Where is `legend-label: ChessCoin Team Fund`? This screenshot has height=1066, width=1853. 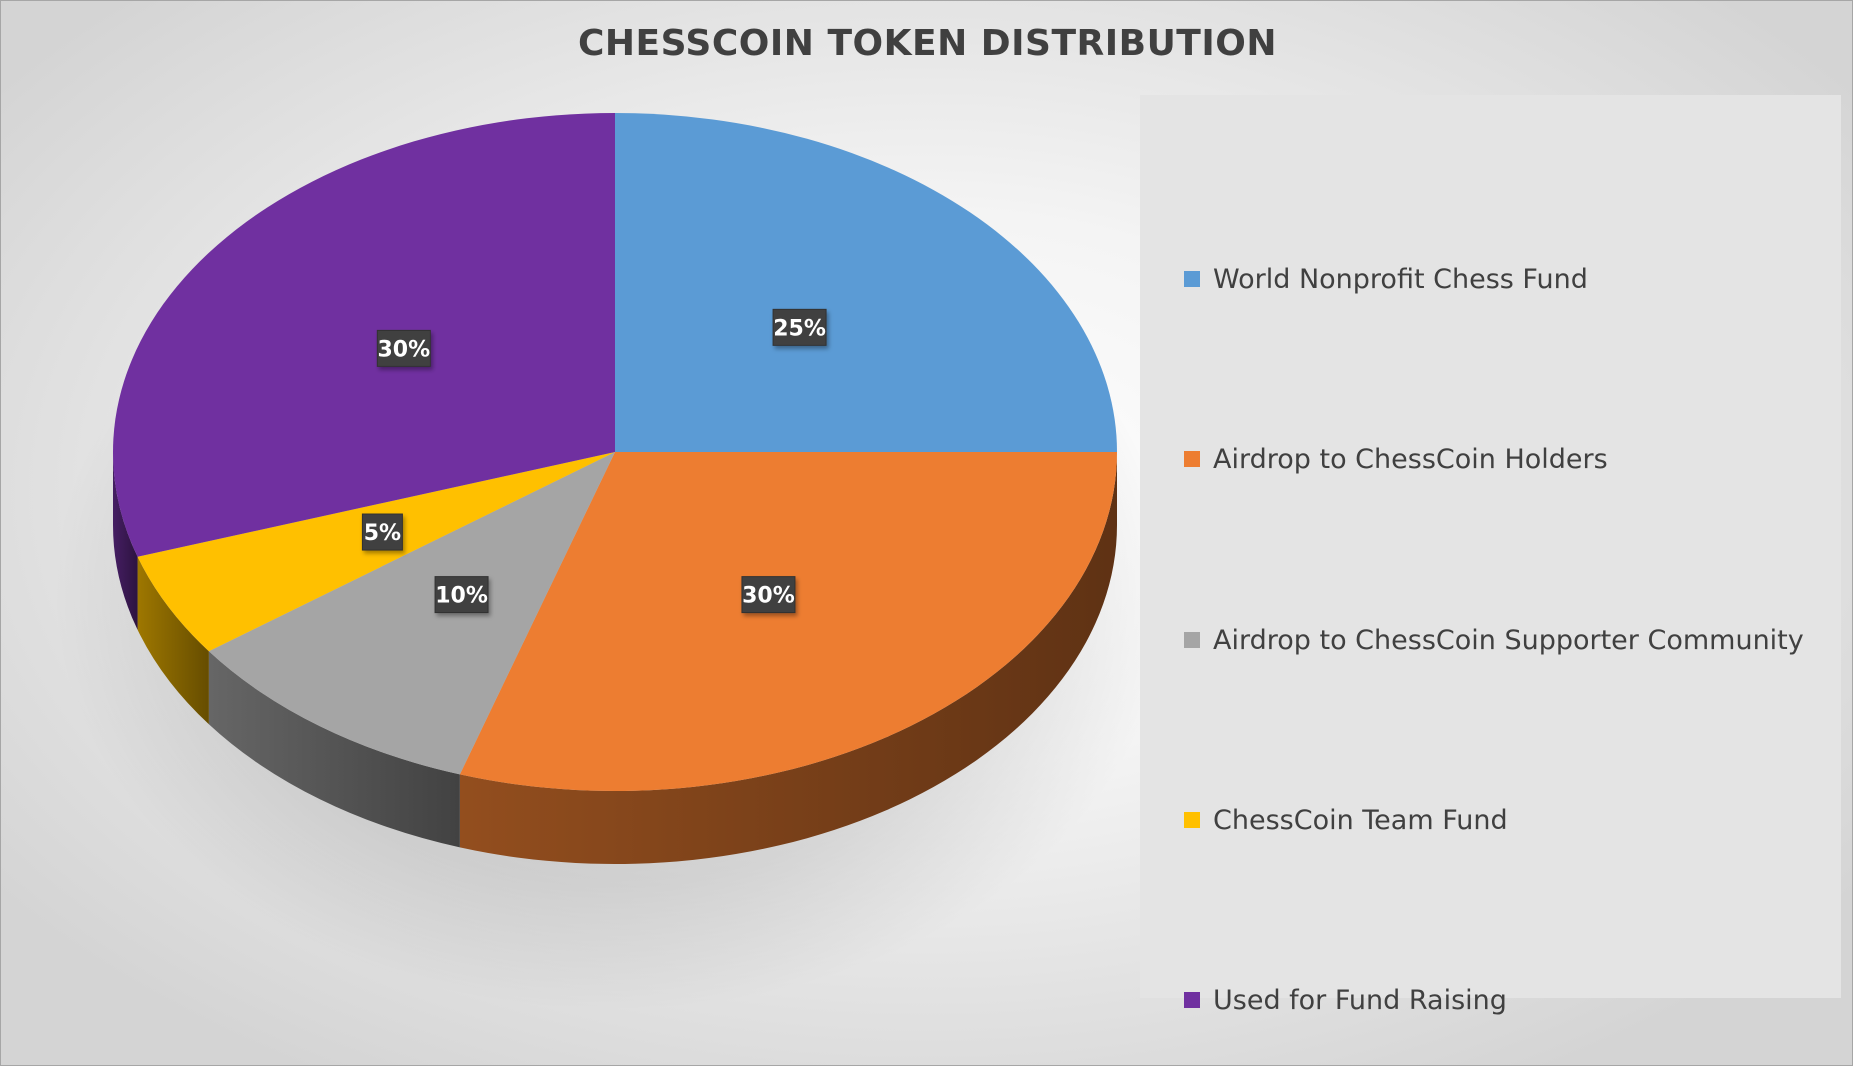
legend-label: ChessCoin Team Fund is located at coordinates (1360, 820).